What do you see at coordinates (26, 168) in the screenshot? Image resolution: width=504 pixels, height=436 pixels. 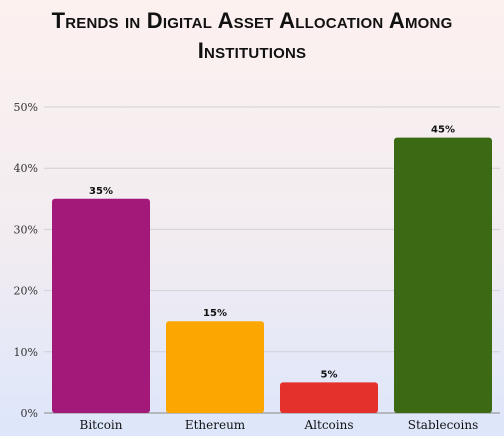 I see `y-tick-label: 40%` at bounding box center [26, 168].